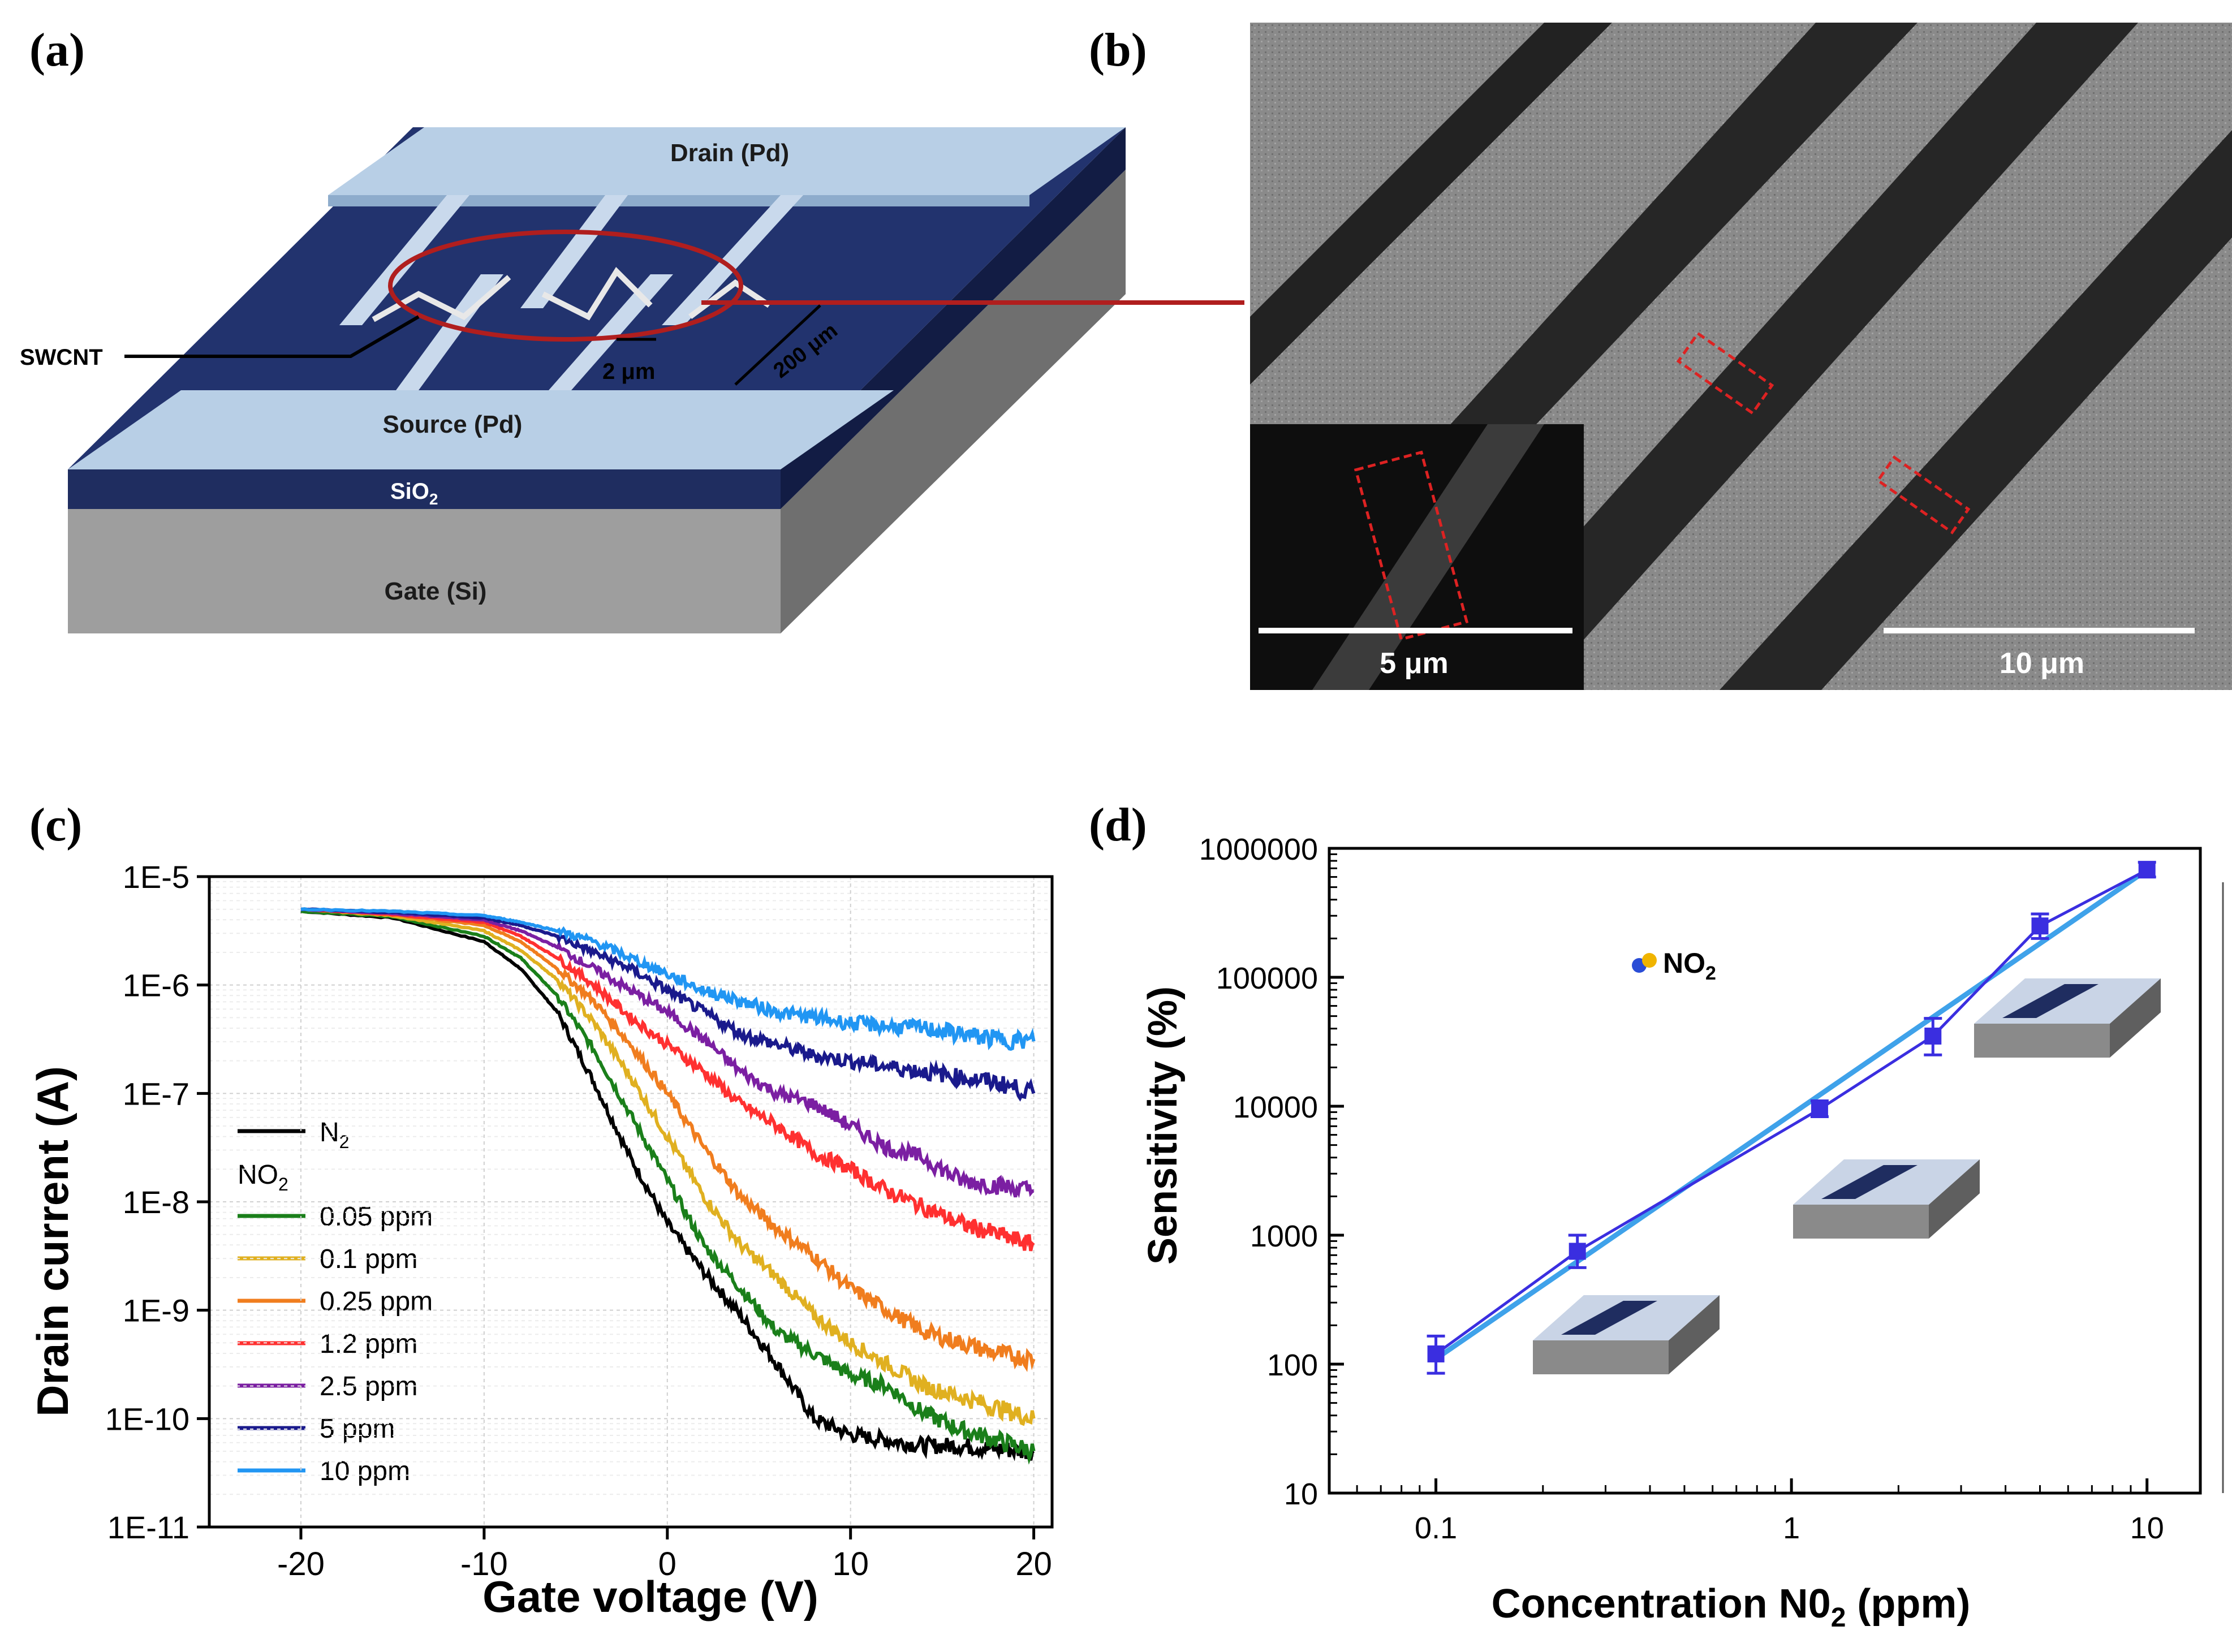 The width and height of the screenshot is (2232, 1652). Describe the element at coordinates (1626, 1335) in the screenshot. I see `device-inset-low` at that location.